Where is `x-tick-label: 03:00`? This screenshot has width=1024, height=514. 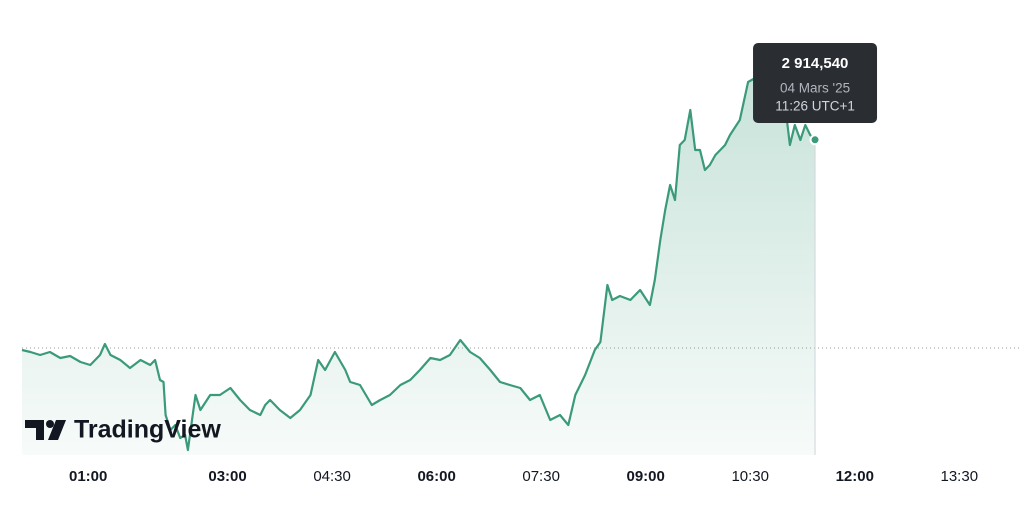 x-tick-label: 03:00 is located at coordinates (227, 476).